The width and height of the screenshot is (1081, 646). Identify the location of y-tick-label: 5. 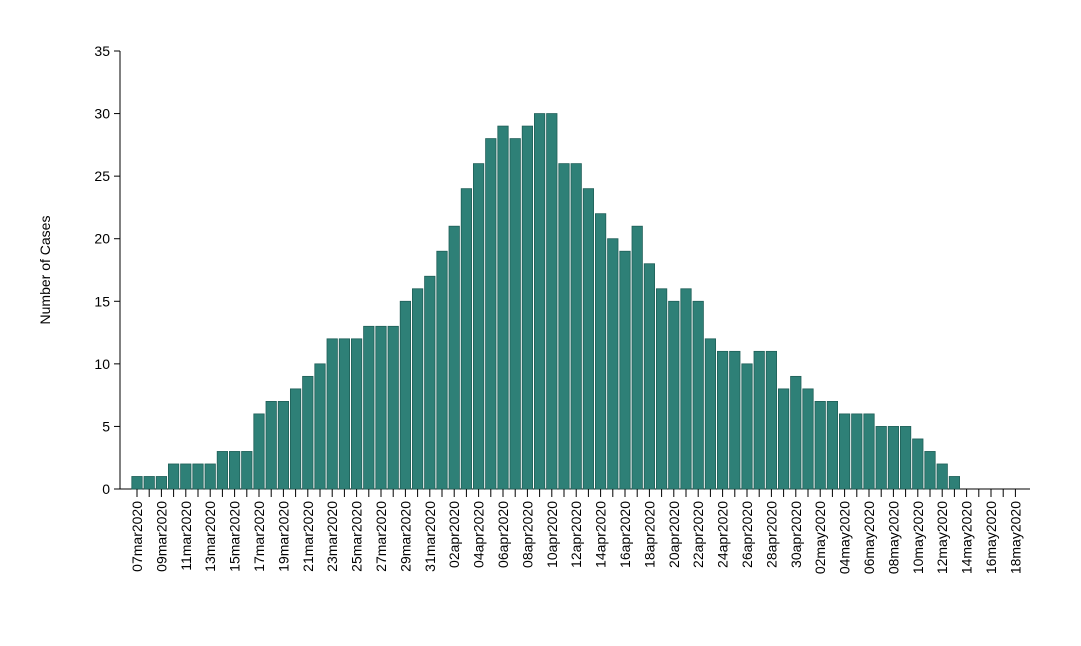
(106, 426).